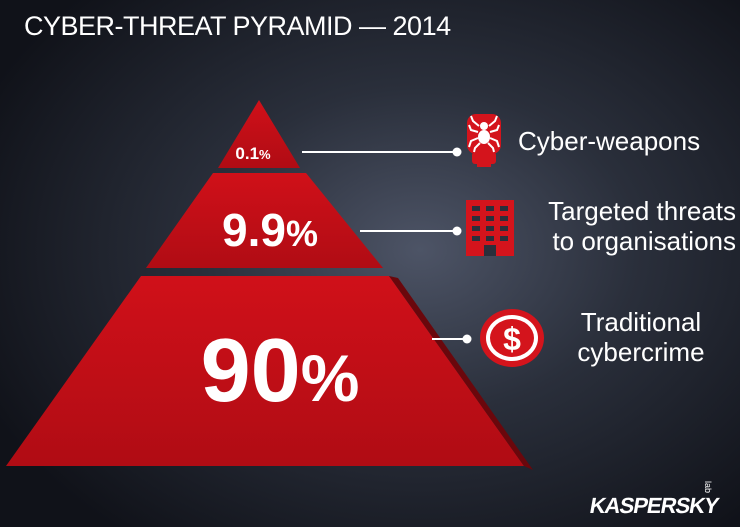  I want to click on spider-icon, so click(484, 140).